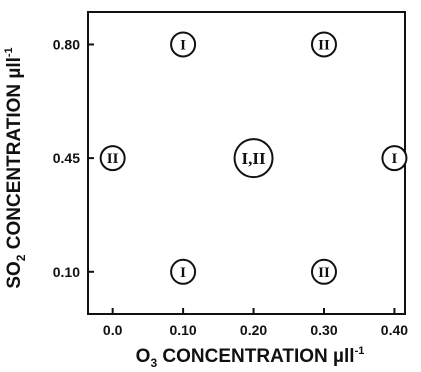 This screenshot has height=372, width=421. I want to click on y-axis-label: SO2 CONCENTRATION µll-1, so click(15, 167).